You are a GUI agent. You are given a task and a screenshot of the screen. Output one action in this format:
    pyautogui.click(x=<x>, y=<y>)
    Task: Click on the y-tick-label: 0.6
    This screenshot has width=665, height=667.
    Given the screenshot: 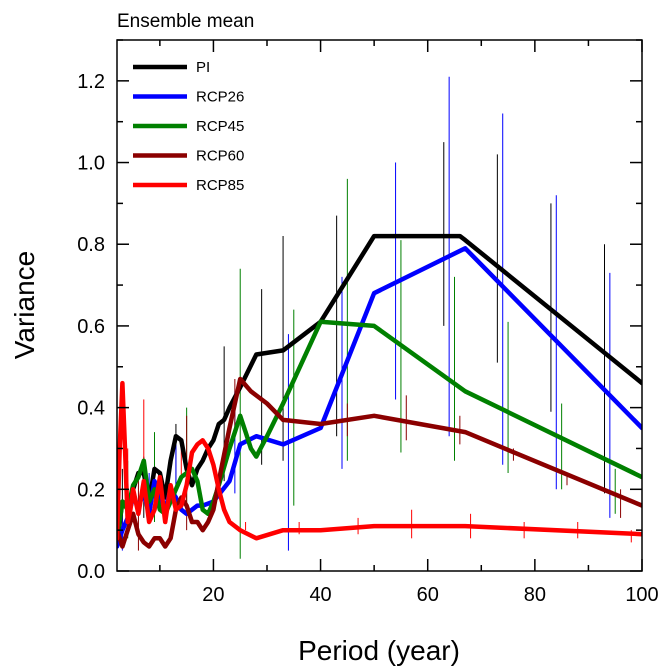 What is the action you would take?
    pyautogui.click(x=91, y=327)
    